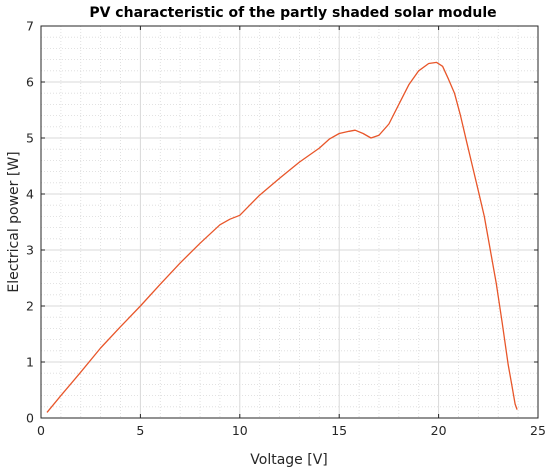 Image resolution: width=550 pixels, height=471 pixels. What do you see at coordinates (14, 221) in the screenshot?
I see `y-axis-label: Electrical power [W]` at bounding box center [14, 221].